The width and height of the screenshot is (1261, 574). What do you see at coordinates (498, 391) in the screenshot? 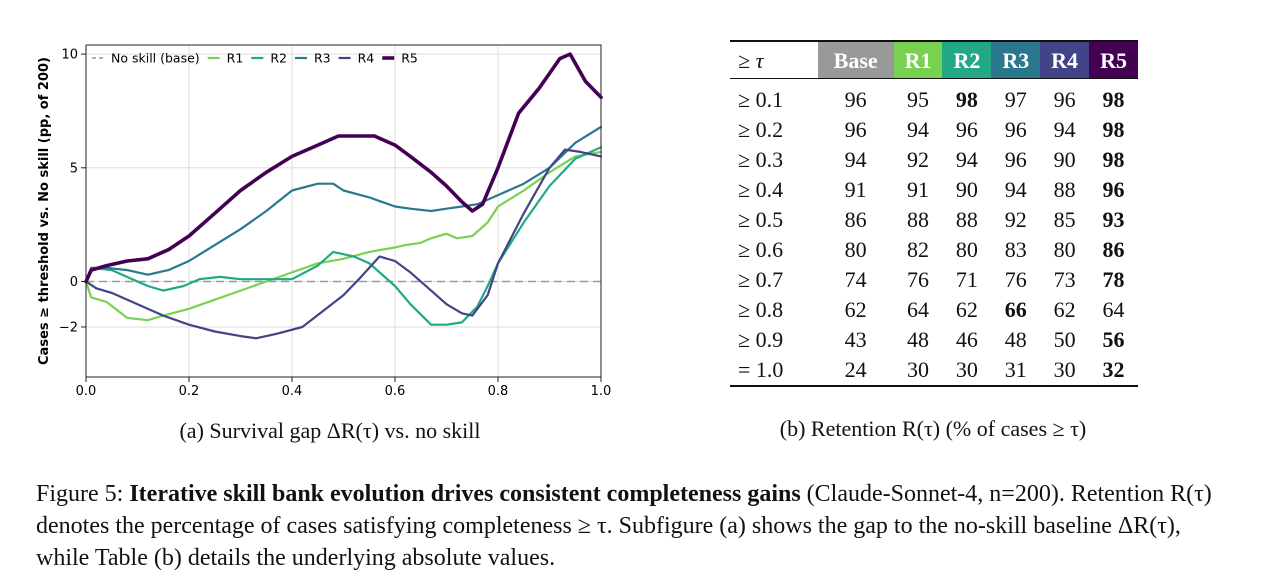
I see `x-tick-label: 0.8` at bounding box center [498, 391].